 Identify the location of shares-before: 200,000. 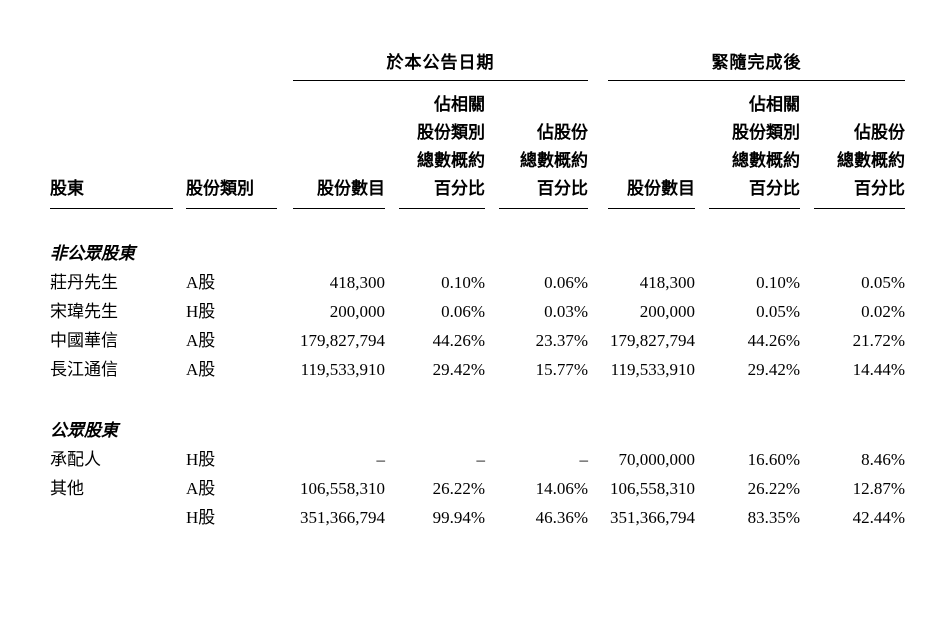
(357, 311).